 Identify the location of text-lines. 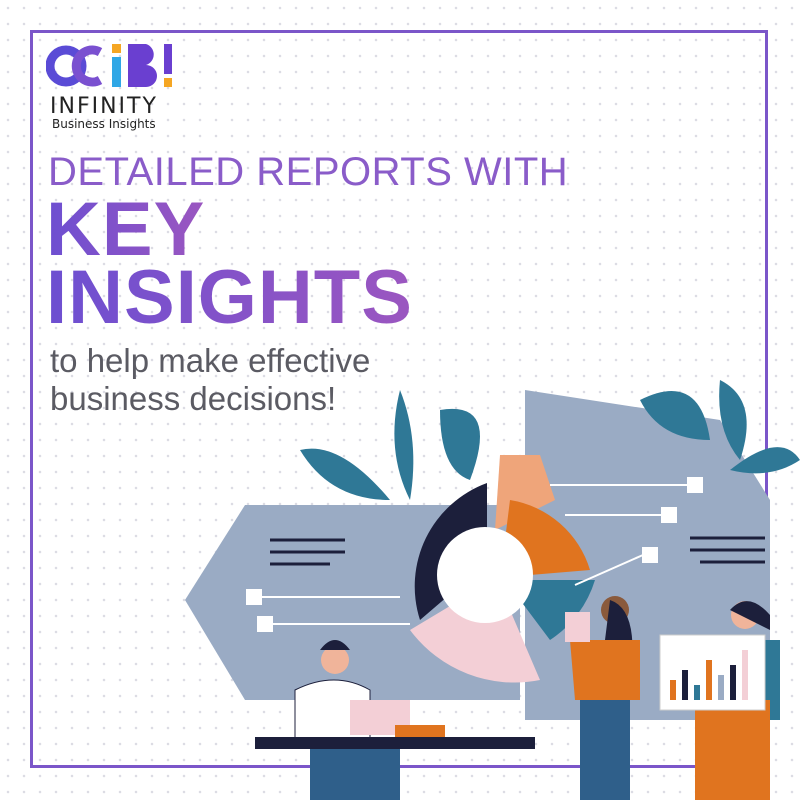
(517, 551).